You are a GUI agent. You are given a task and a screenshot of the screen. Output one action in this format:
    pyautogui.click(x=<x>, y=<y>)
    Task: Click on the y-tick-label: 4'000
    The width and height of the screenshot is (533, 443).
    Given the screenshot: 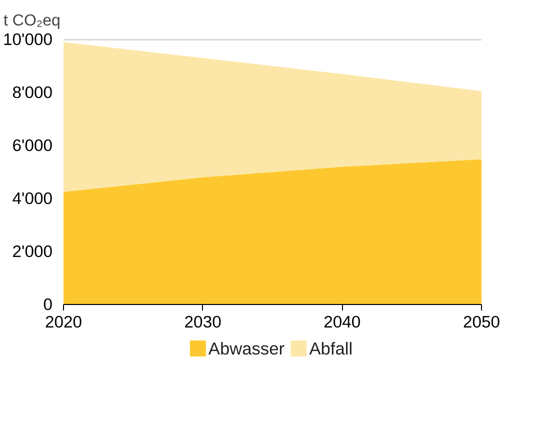 What is the action you would take?
    pyautogui.click(x=32, y=198)
    